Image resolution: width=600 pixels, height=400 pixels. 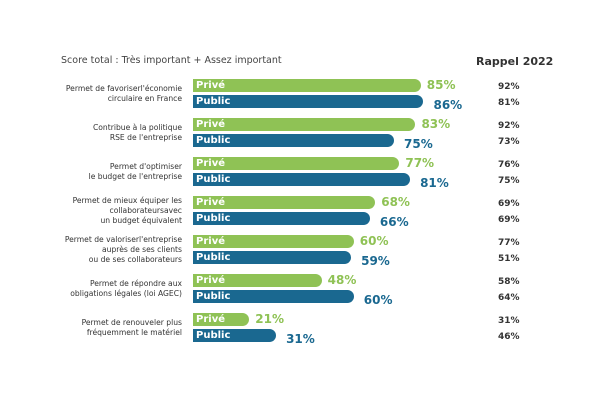 I want to click on data-label: 75%, so click(x=418, y=144).